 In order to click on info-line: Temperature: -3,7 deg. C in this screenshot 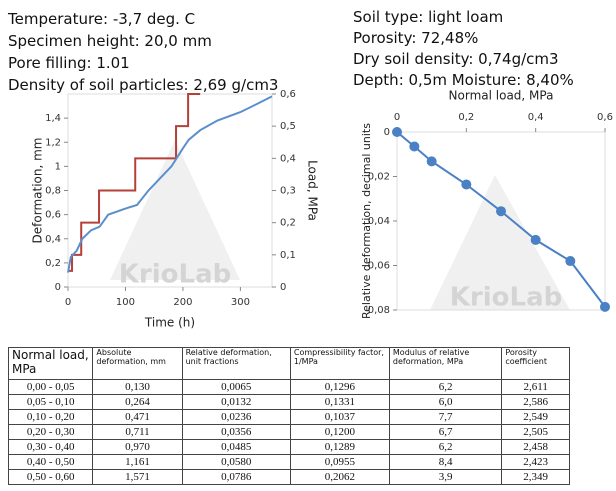, I will do `click(101, 19)`.